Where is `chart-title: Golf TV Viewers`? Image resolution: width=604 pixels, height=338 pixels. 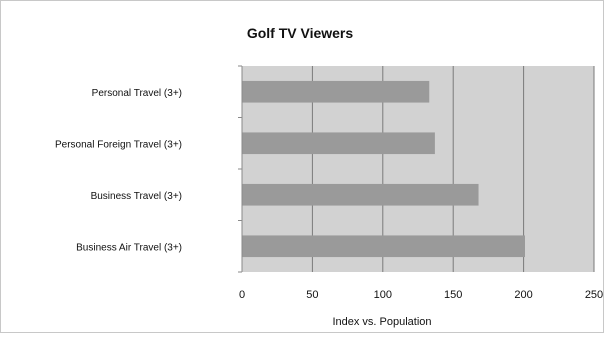 chart-title: Golf TV Viewers is located at coordinates (300, 33).